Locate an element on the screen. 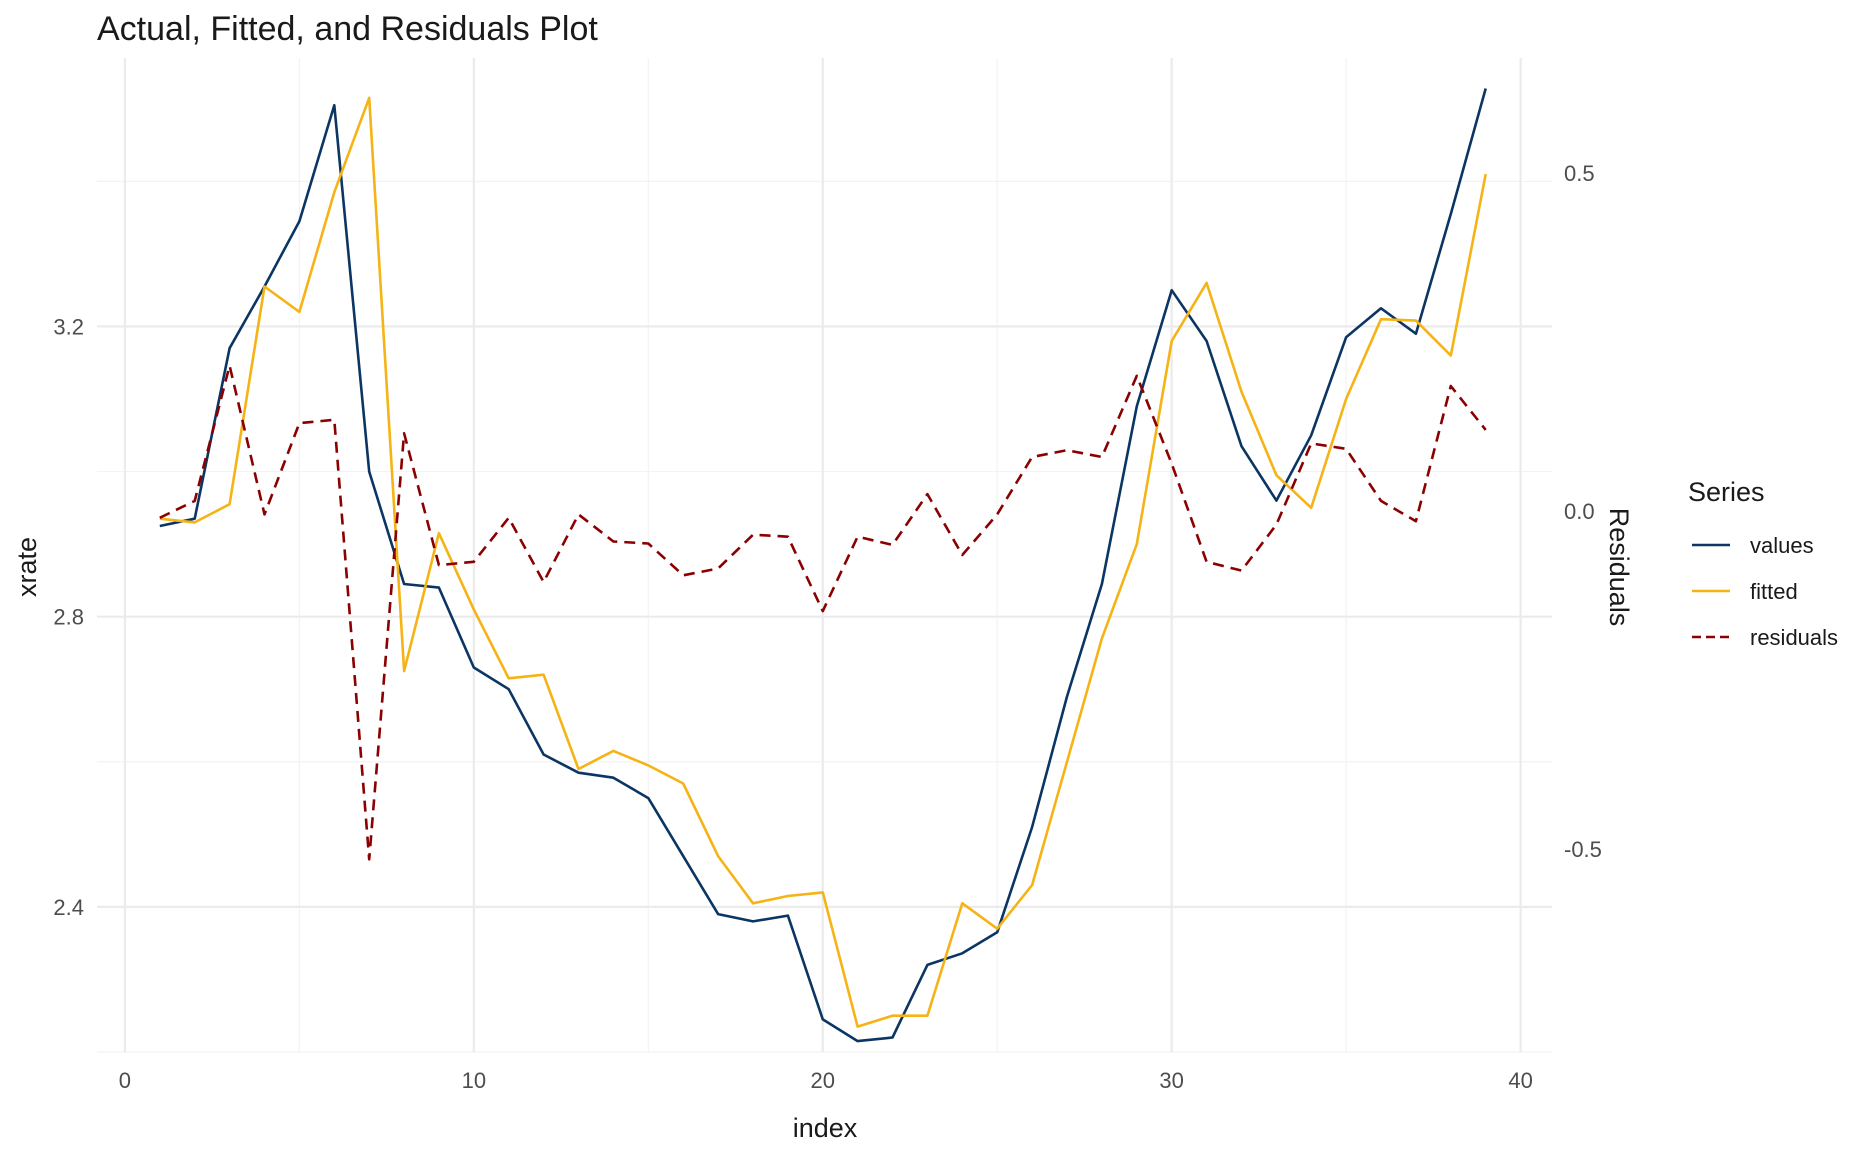  y-tick-label: 3.2 is located at coordinates (68, 326).